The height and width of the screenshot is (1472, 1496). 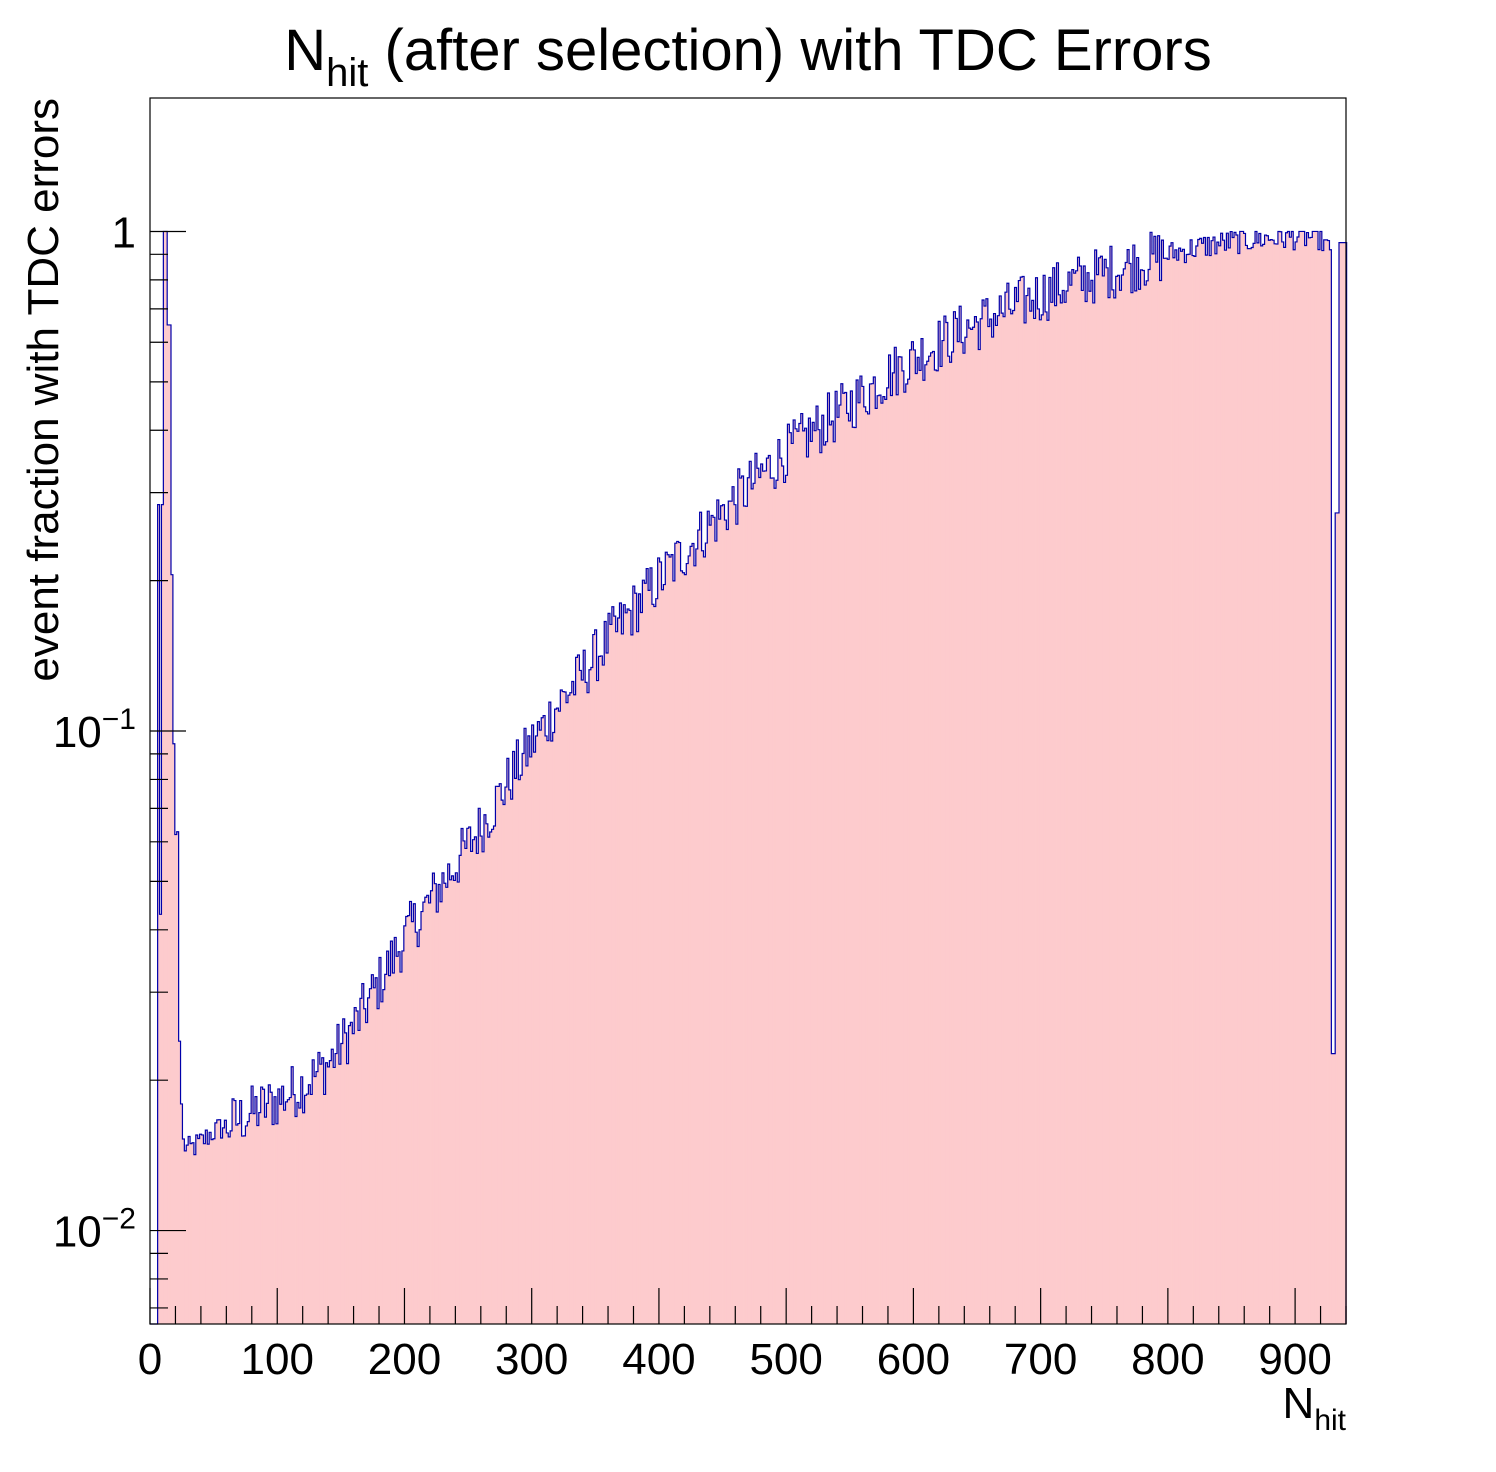 I want to click on chart-title: Nhit (after selection) with TDC Errors, so click(x=748, y=56).